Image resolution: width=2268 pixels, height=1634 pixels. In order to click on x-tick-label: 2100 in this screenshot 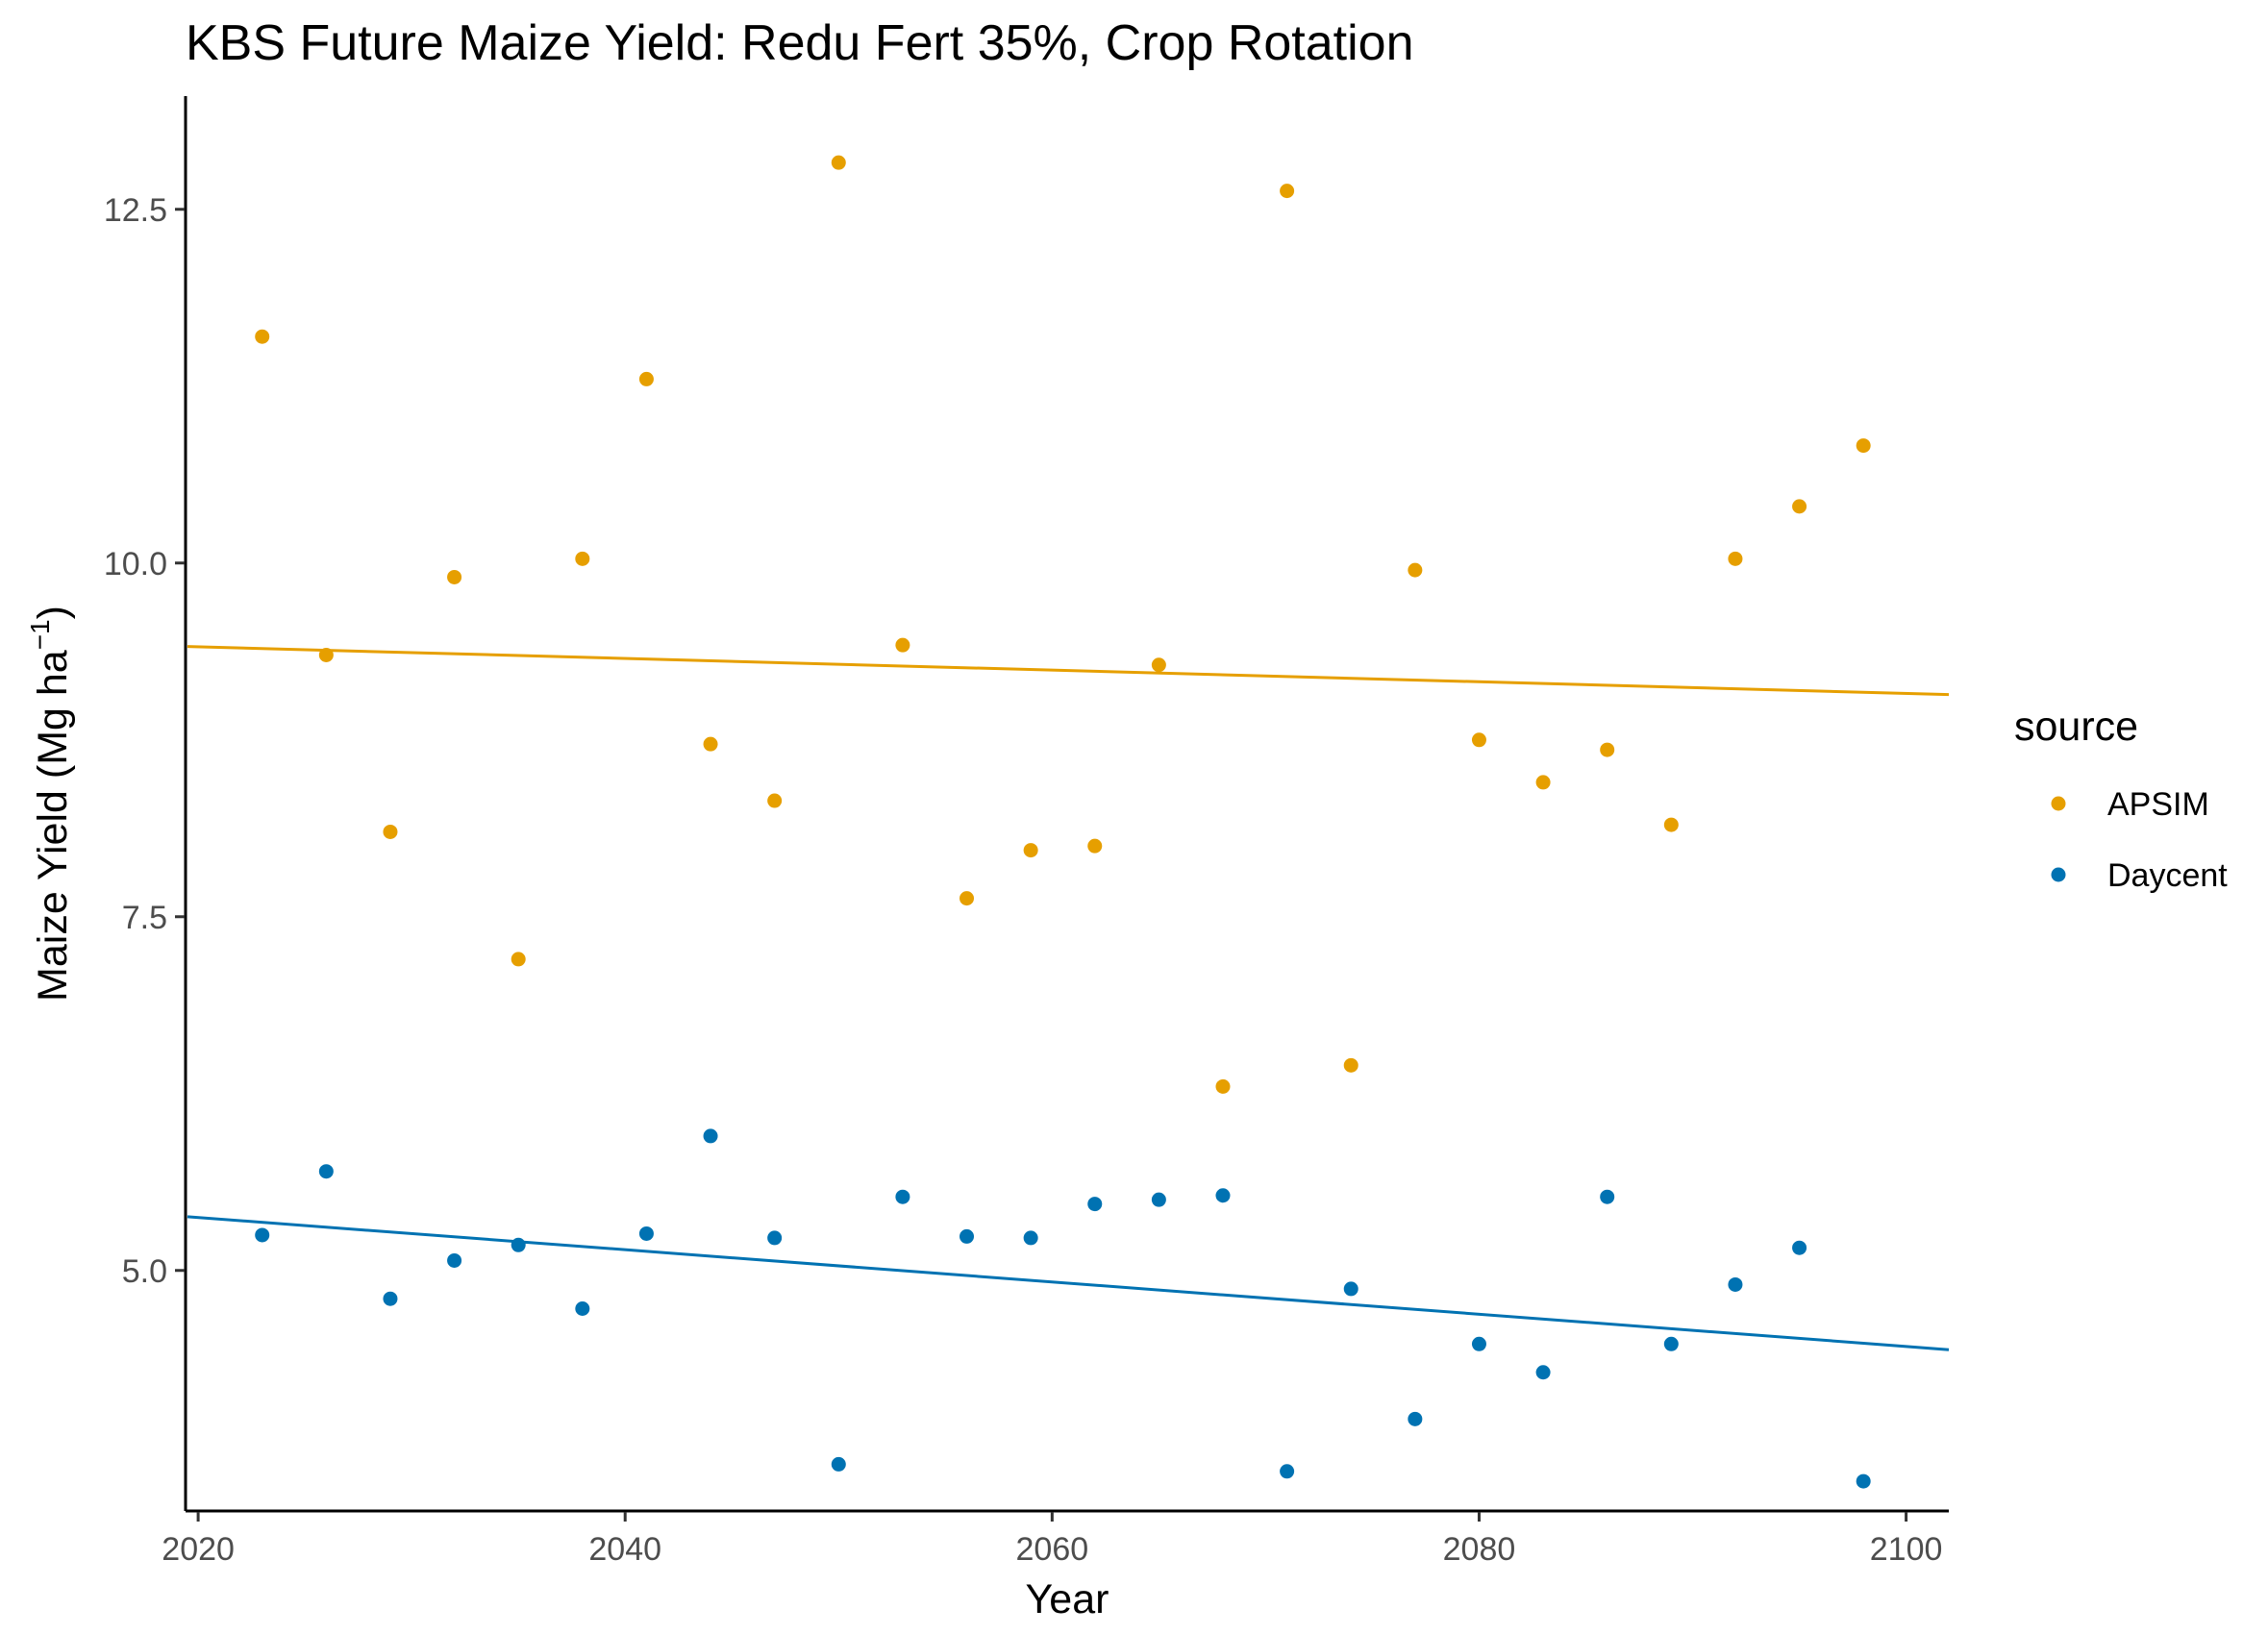, I will do `click(1906, 1549)`.